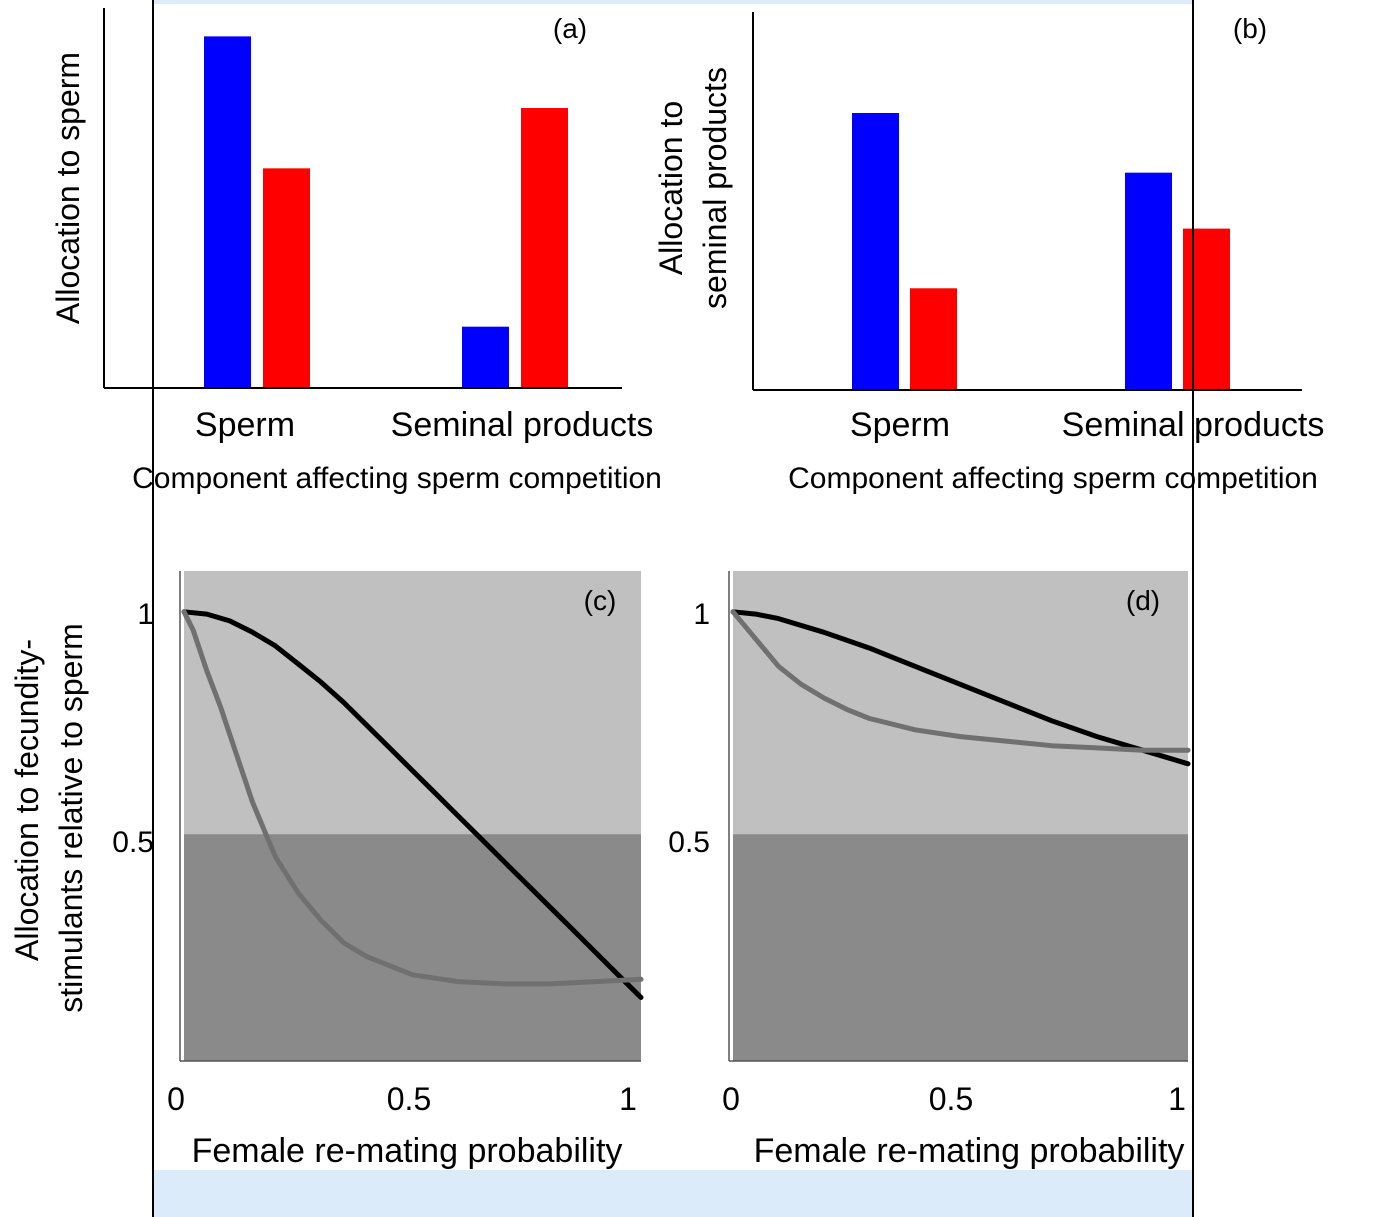 The image size is (1373, 1217). Describe the element at coordinates (1250, 28) in the screenshot. I see `panel-b-letter: (b)` at that location.